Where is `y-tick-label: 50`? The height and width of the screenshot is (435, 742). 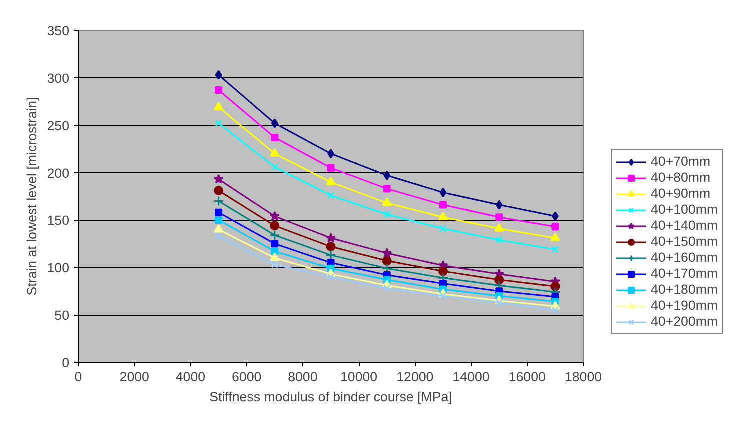 y-tick-label: 50 is located at coordinates (62, 316).